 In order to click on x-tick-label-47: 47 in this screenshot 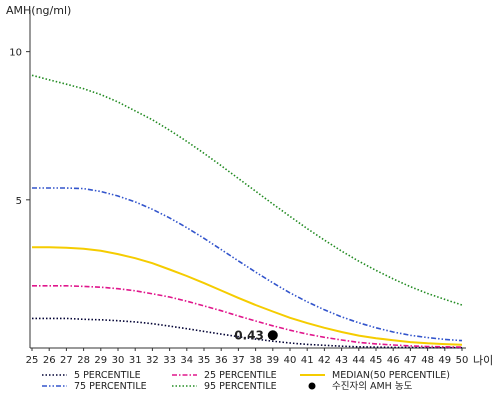, I will do `click(410, 360)`.